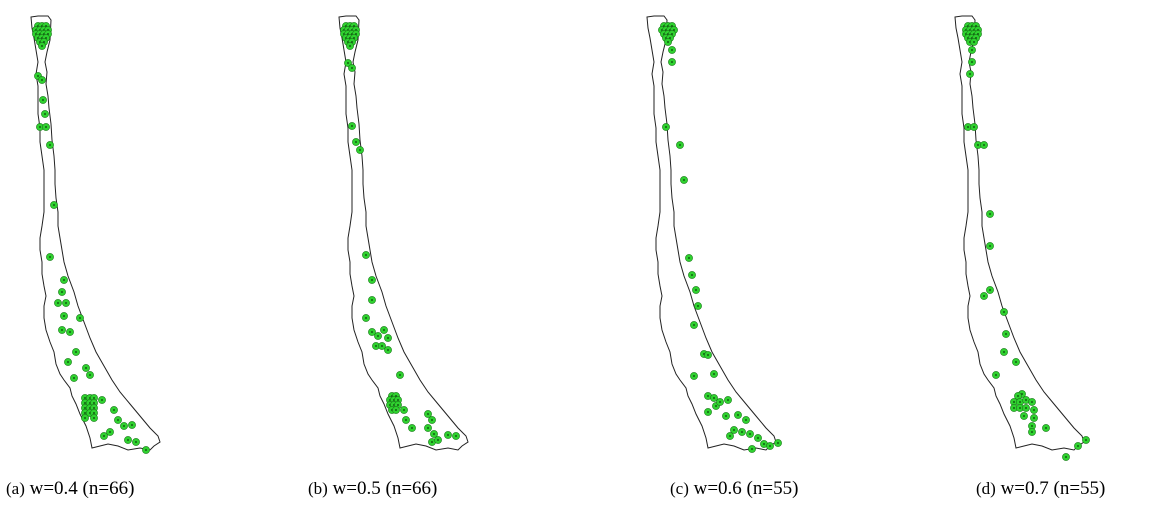 Image resolution: width=1151 pixels, height=506 pixels. Describe the element at coordinates (1053, 488) in the screenshot. I see `caption-d-text: w=0.7 (n=55)` at that location.